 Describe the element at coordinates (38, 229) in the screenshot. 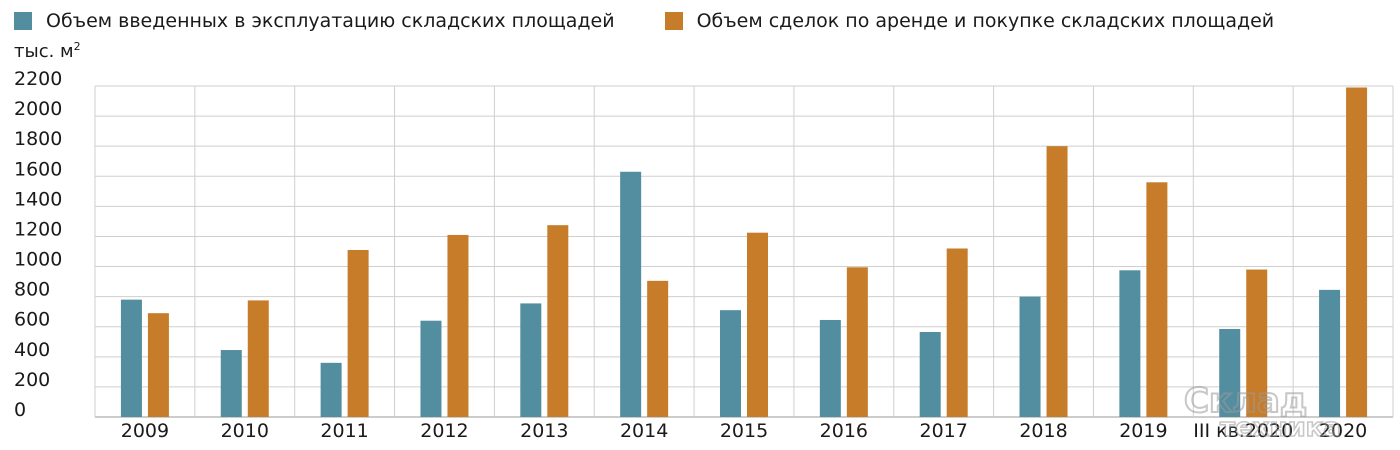

I see `y-tick-label-1200: 1200` at that location.